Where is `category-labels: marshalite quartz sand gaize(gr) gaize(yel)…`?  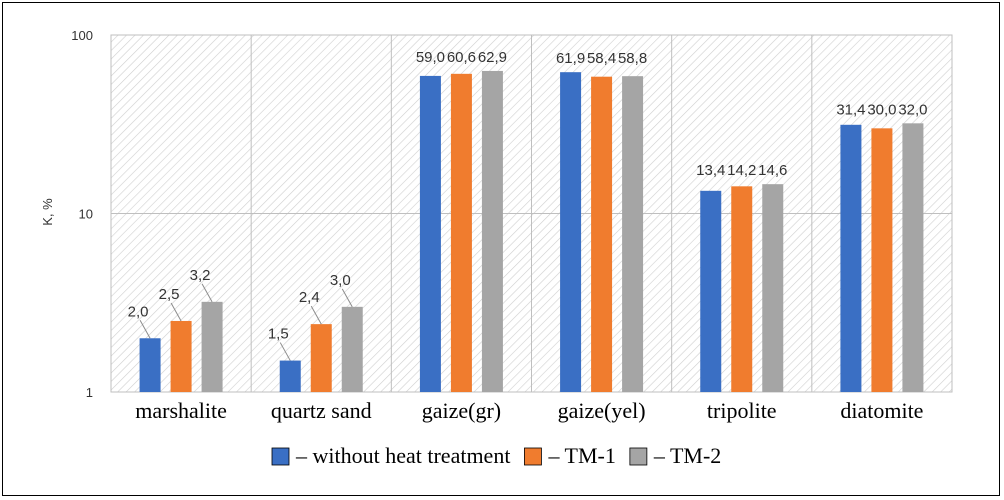
category-labels: marshalite quartz sand gaize(gr) gaize(yel)… is located at coordinates (529, 410).